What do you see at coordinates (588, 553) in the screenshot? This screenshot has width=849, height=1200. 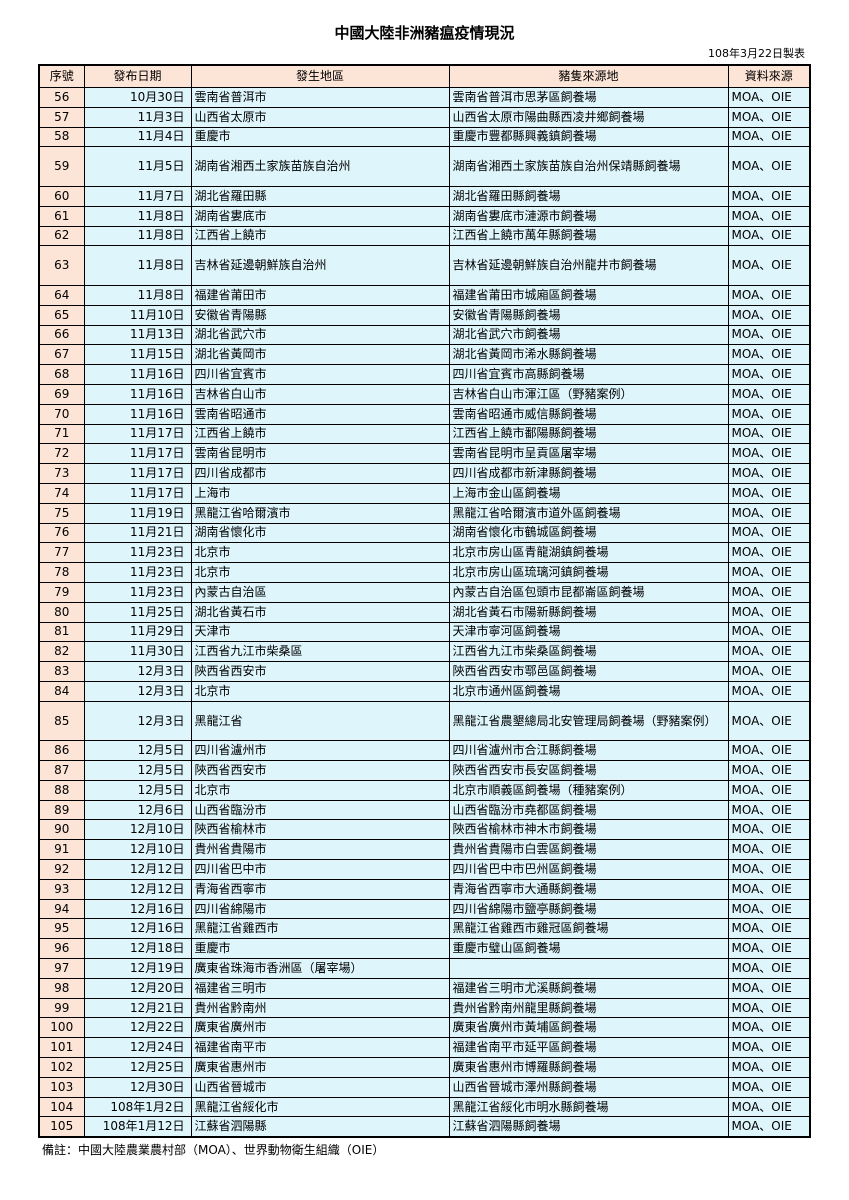 I see `cell-pig-source: 北京市房山區青龍湖鎮飼養場` at bounding box center [588, 553].